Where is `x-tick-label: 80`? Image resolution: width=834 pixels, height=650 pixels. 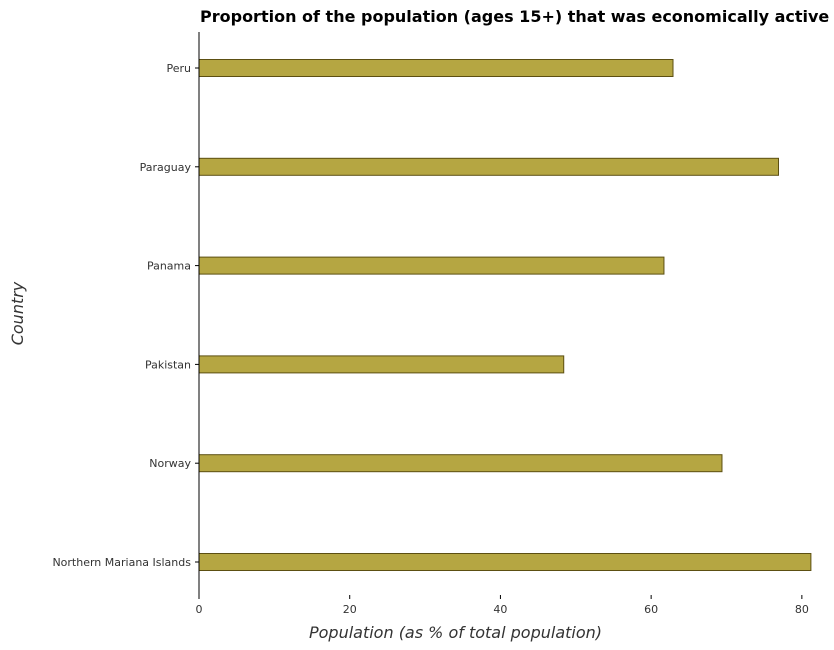
x-tick-label: 80 is located at coordinates (802, 609).